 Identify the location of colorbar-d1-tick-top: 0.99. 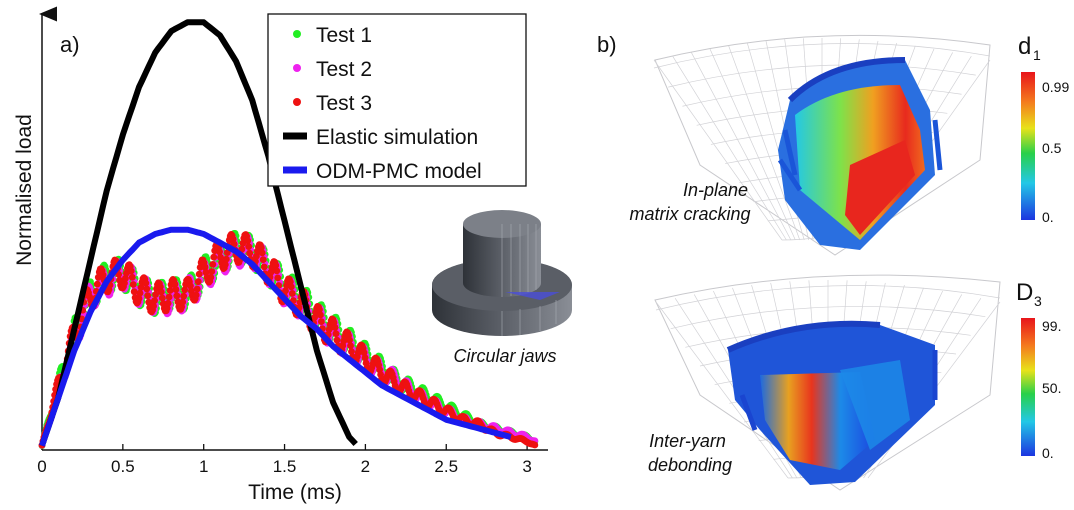
(1055, 87).